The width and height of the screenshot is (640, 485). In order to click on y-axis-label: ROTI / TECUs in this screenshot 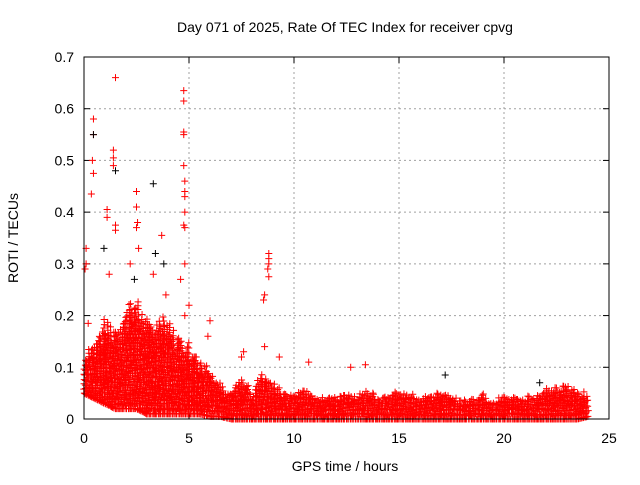, I will do `click(13, 238)`.